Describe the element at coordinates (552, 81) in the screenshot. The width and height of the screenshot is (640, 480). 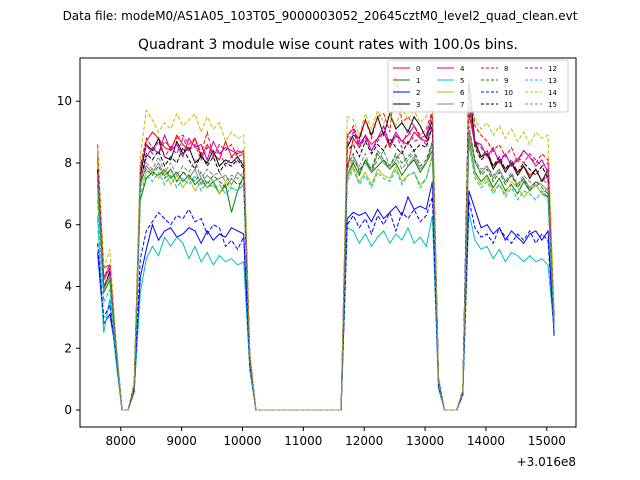
I see `legend-label-13: 13` at that location.